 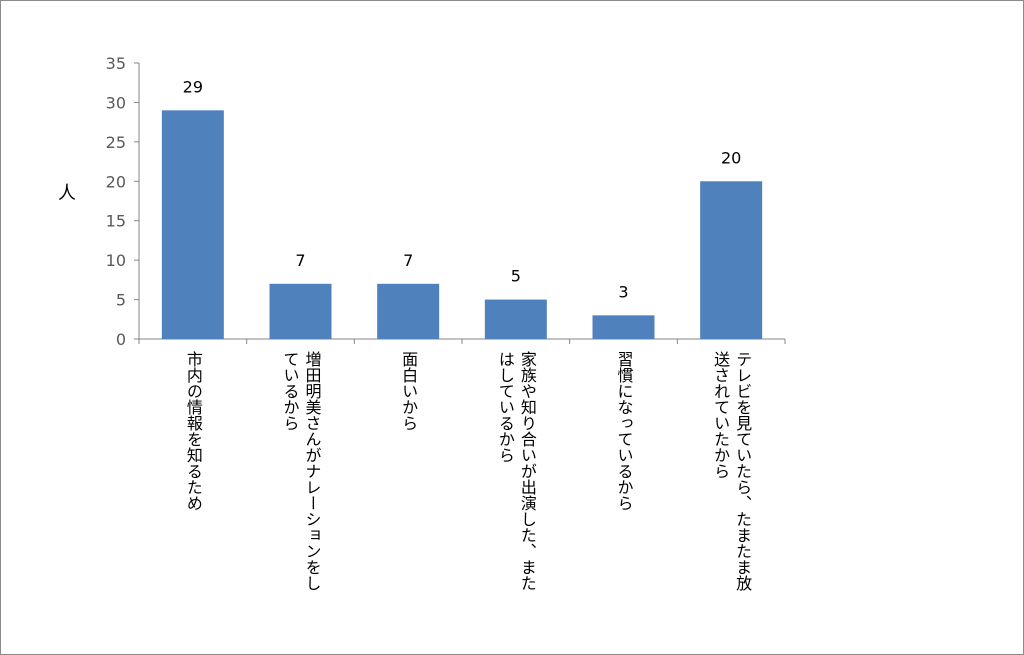 I want to click on y-tick-label: 25, so click(x=116, y=142).